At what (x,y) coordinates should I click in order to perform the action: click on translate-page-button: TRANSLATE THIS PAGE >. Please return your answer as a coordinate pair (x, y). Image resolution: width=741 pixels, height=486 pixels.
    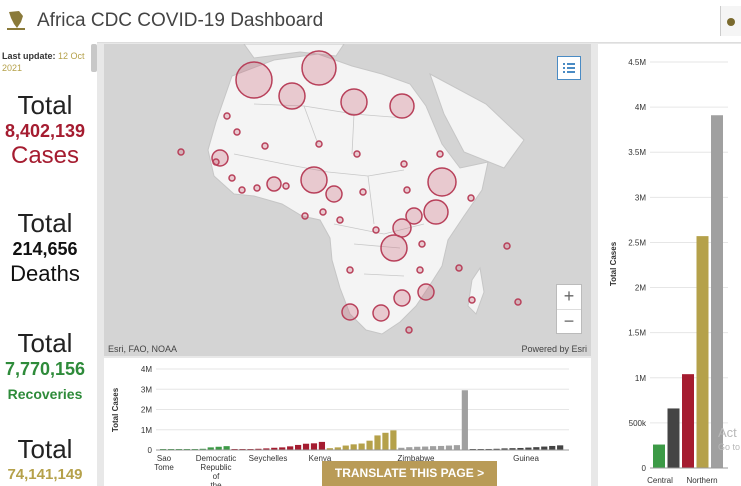
    Looking at the image, I should click on (409, 473).